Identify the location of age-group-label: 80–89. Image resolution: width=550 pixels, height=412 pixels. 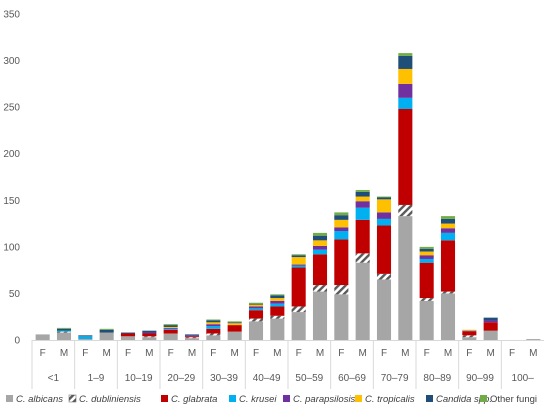
(437, 378).